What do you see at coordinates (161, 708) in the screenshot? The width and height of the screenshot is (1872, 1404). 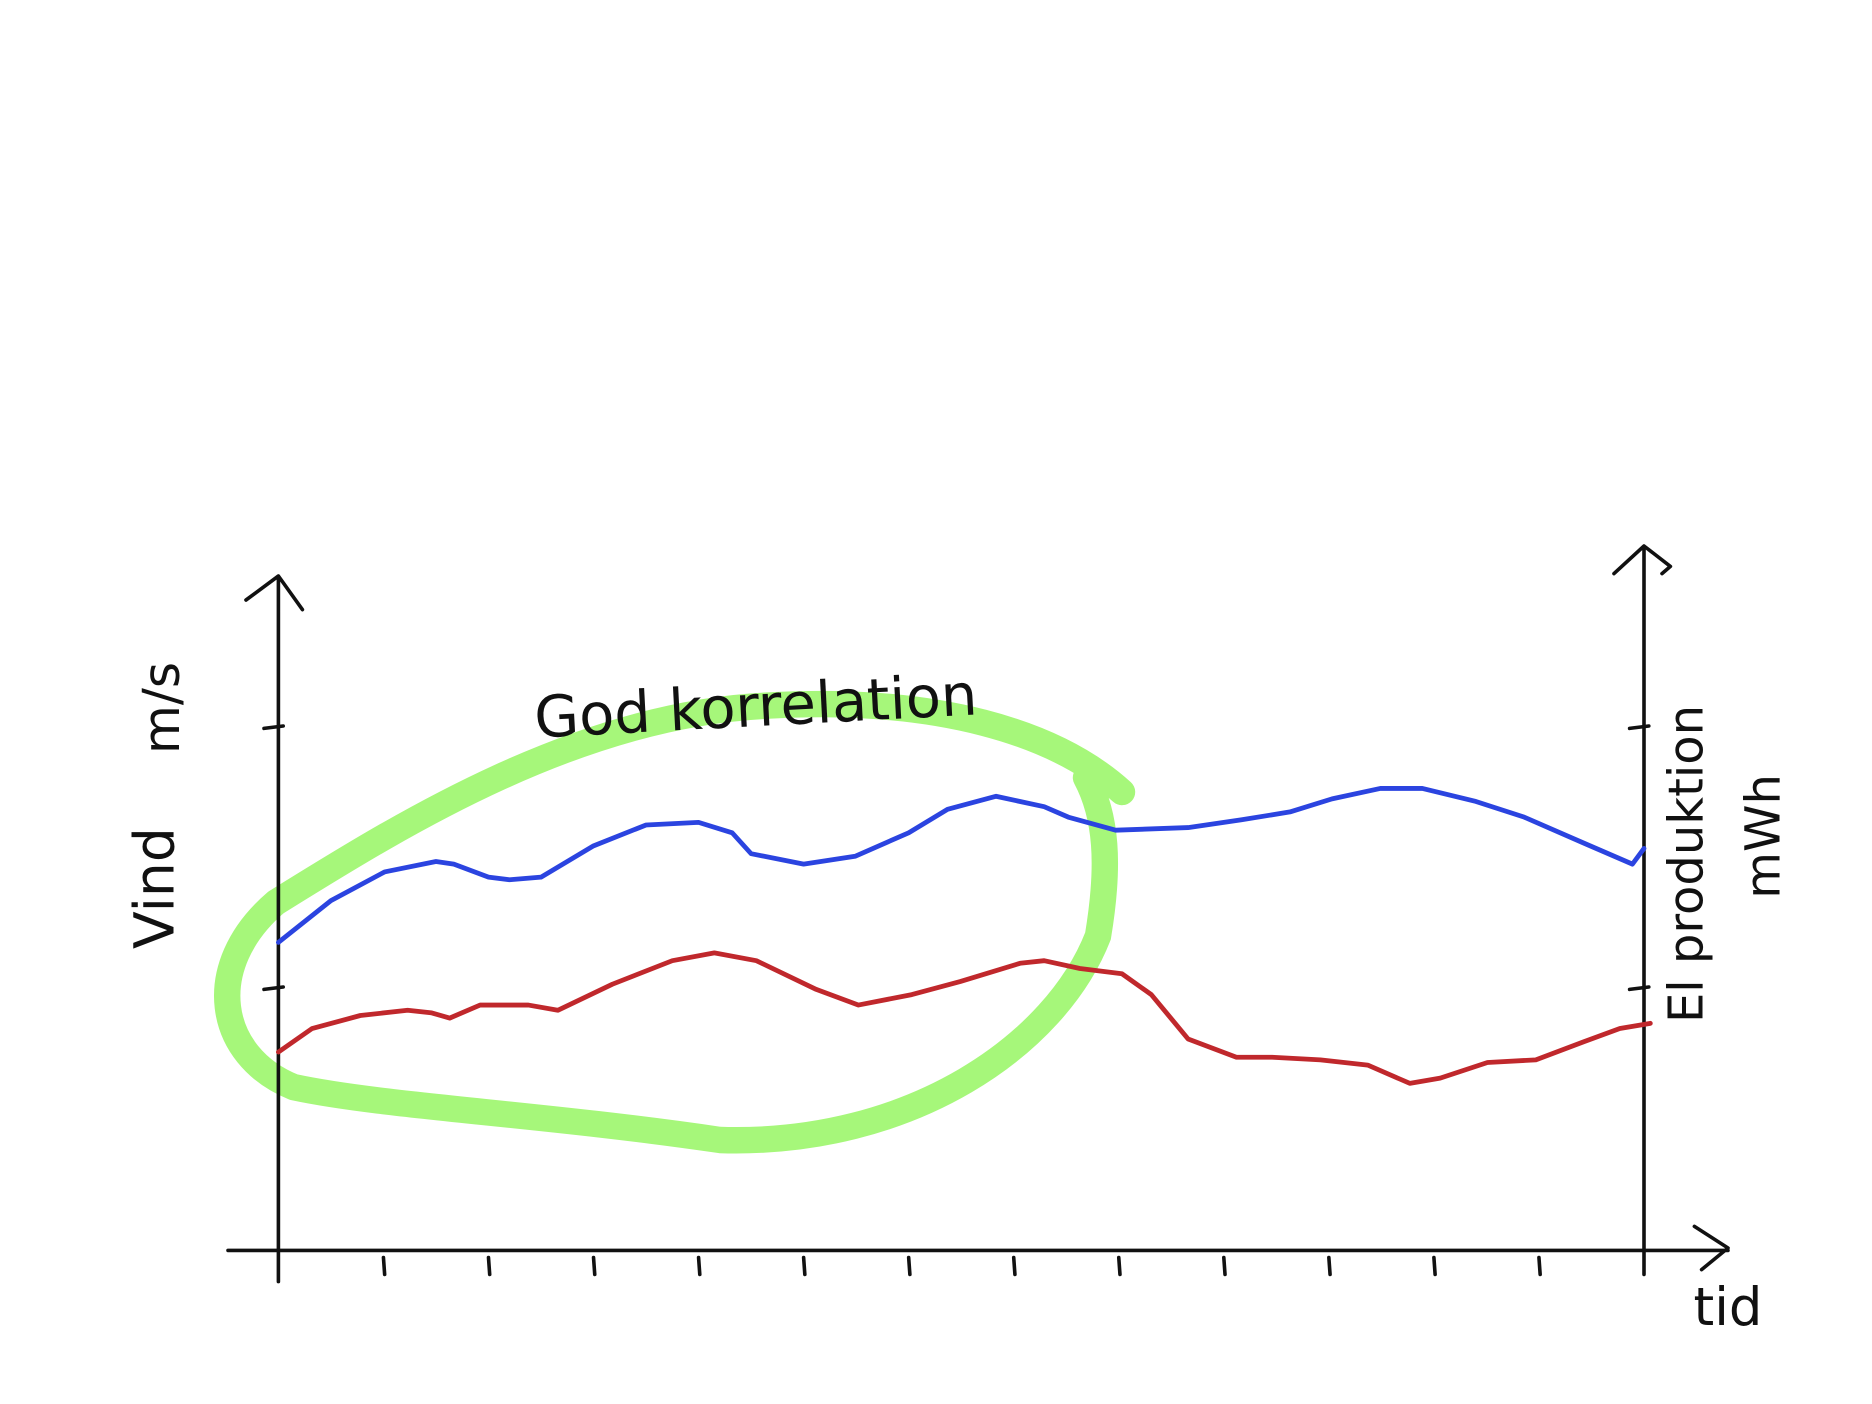 I see `y-axis-unit: m/s` at bounding box center [161, 708].